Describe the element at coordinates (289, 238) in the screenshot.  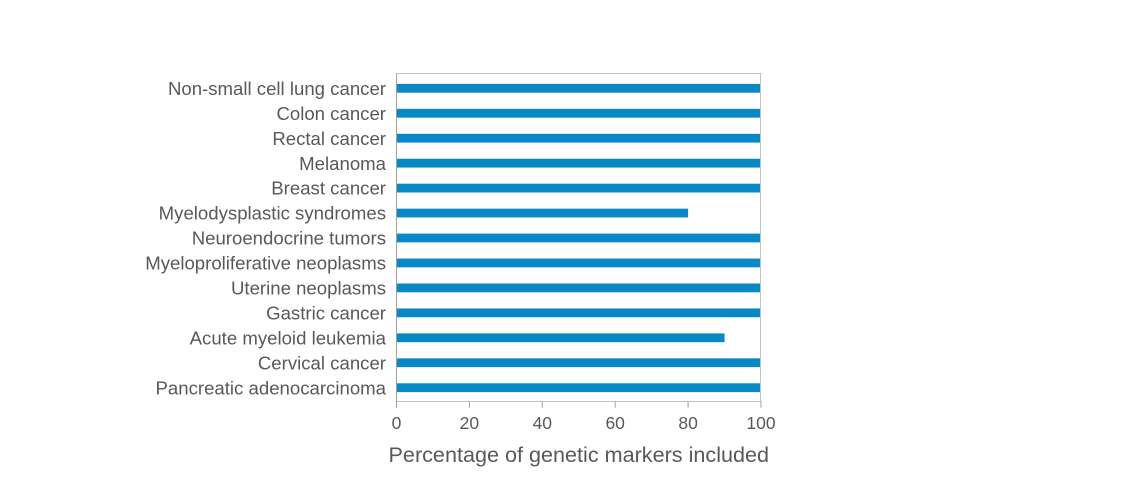
I see `svg-text: Neuroendocrine tumors` at that location.